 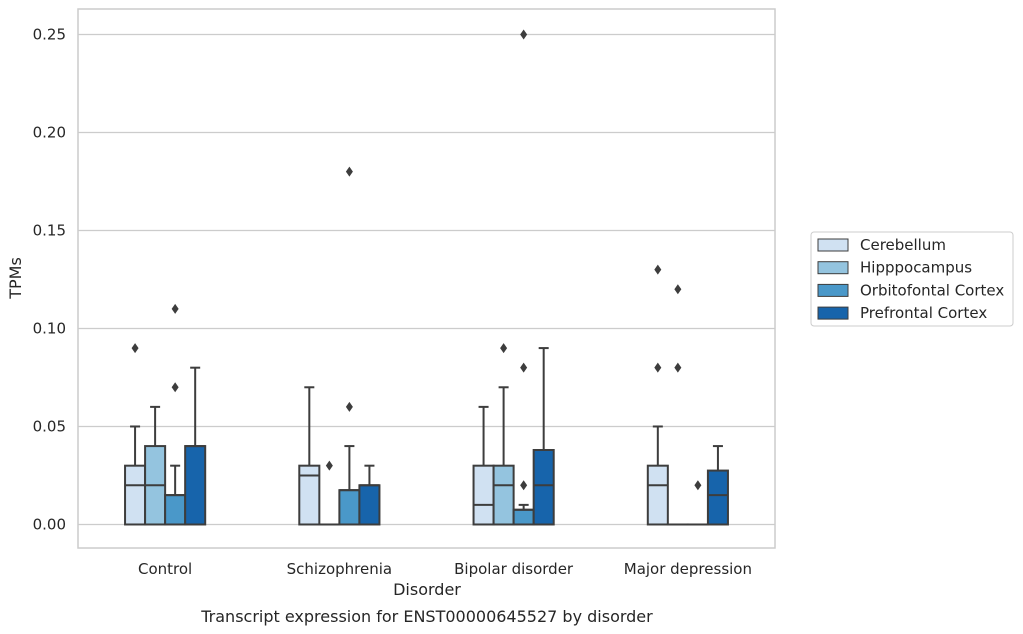 I want to click on box-cerebellum-schizophrenia, so click(x=309, y=456).